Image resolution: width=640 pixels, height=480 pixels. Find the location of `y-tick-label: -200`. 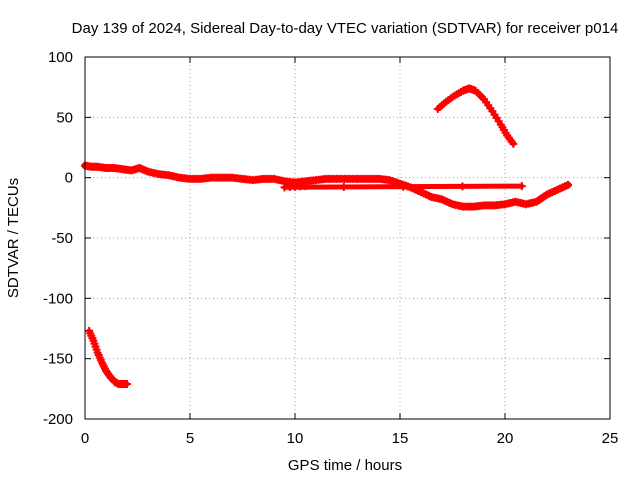

y-tick-label: -200 is located at coordinates (58, 419).